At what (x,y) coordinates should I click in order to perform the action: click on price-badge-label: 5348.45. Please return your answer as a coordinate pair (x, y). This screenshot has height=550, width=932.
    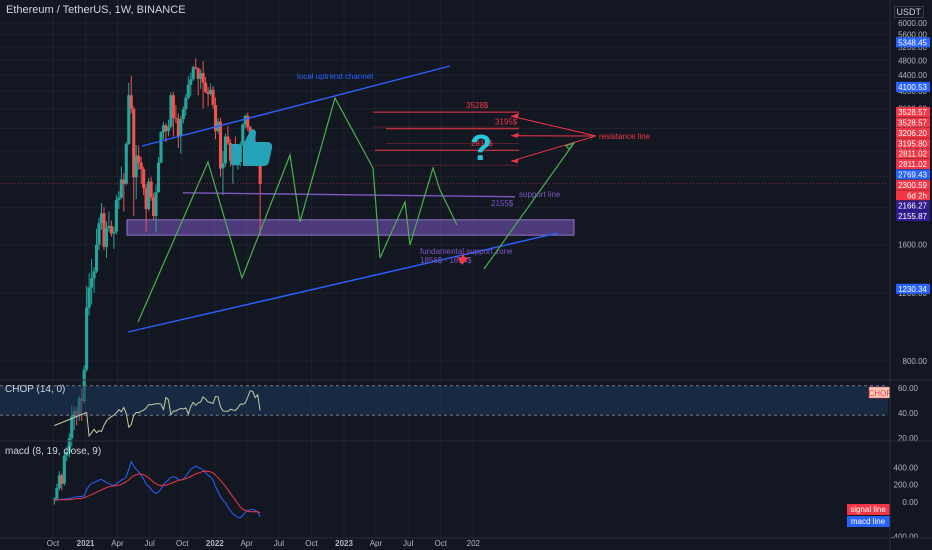
    Looking at the image, I should click on (912, 42).